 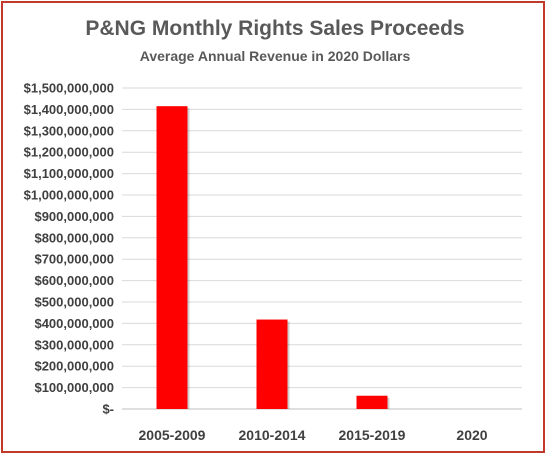 What do you see at coordinates (74, 280) in the screenshot?
I see `y-tick-label: $600,000,000` at bounding box center [74, 280].